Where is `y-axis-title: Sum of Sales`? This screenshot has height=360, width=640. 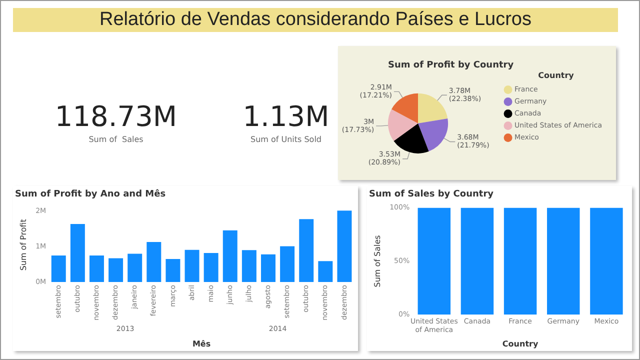
y-axis-title: Sum of Sales is located at coordinates (377, 261).